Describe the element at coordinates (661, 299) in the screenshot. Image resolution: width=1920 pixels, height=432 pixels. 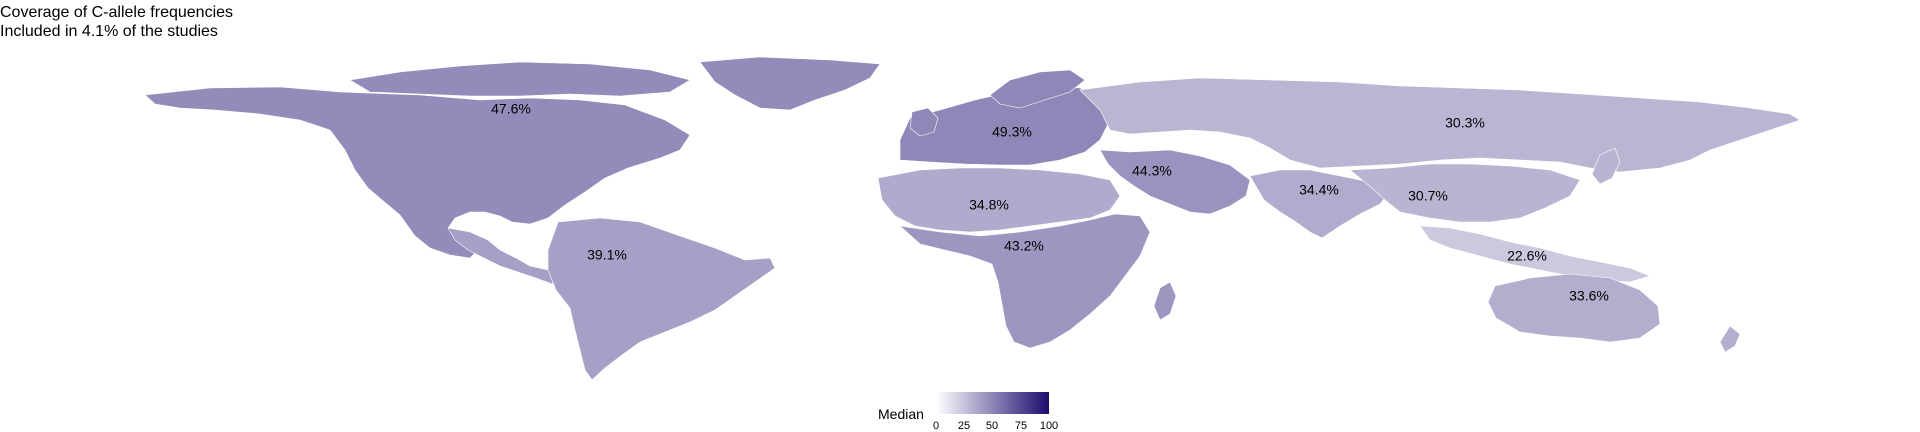
I see `region-south-america` at that location.